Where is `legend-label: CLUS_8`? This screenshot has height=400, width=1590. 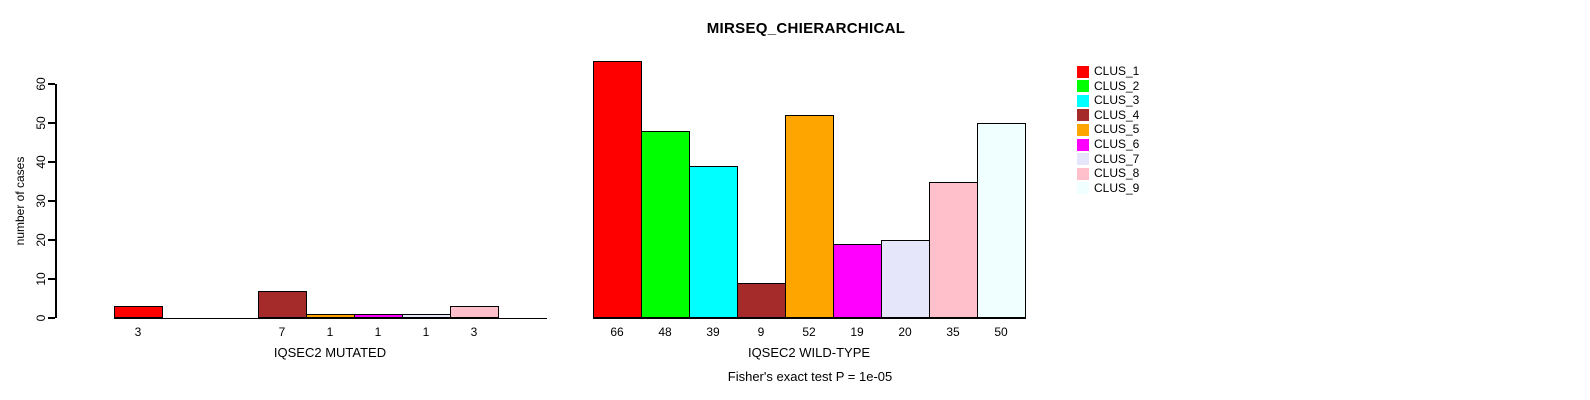 legend-label: CLUS_8 is located at coordinates (1117, 173).